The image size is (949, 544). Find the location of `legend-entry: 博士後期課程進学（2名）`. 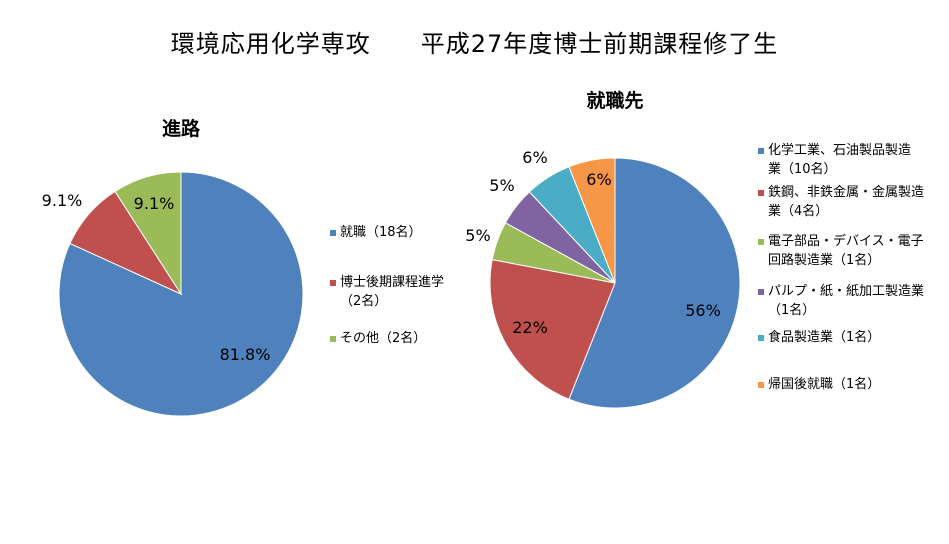

legend-entry: 博士後期課程進学（2名） is located at coordinates (392, 291).